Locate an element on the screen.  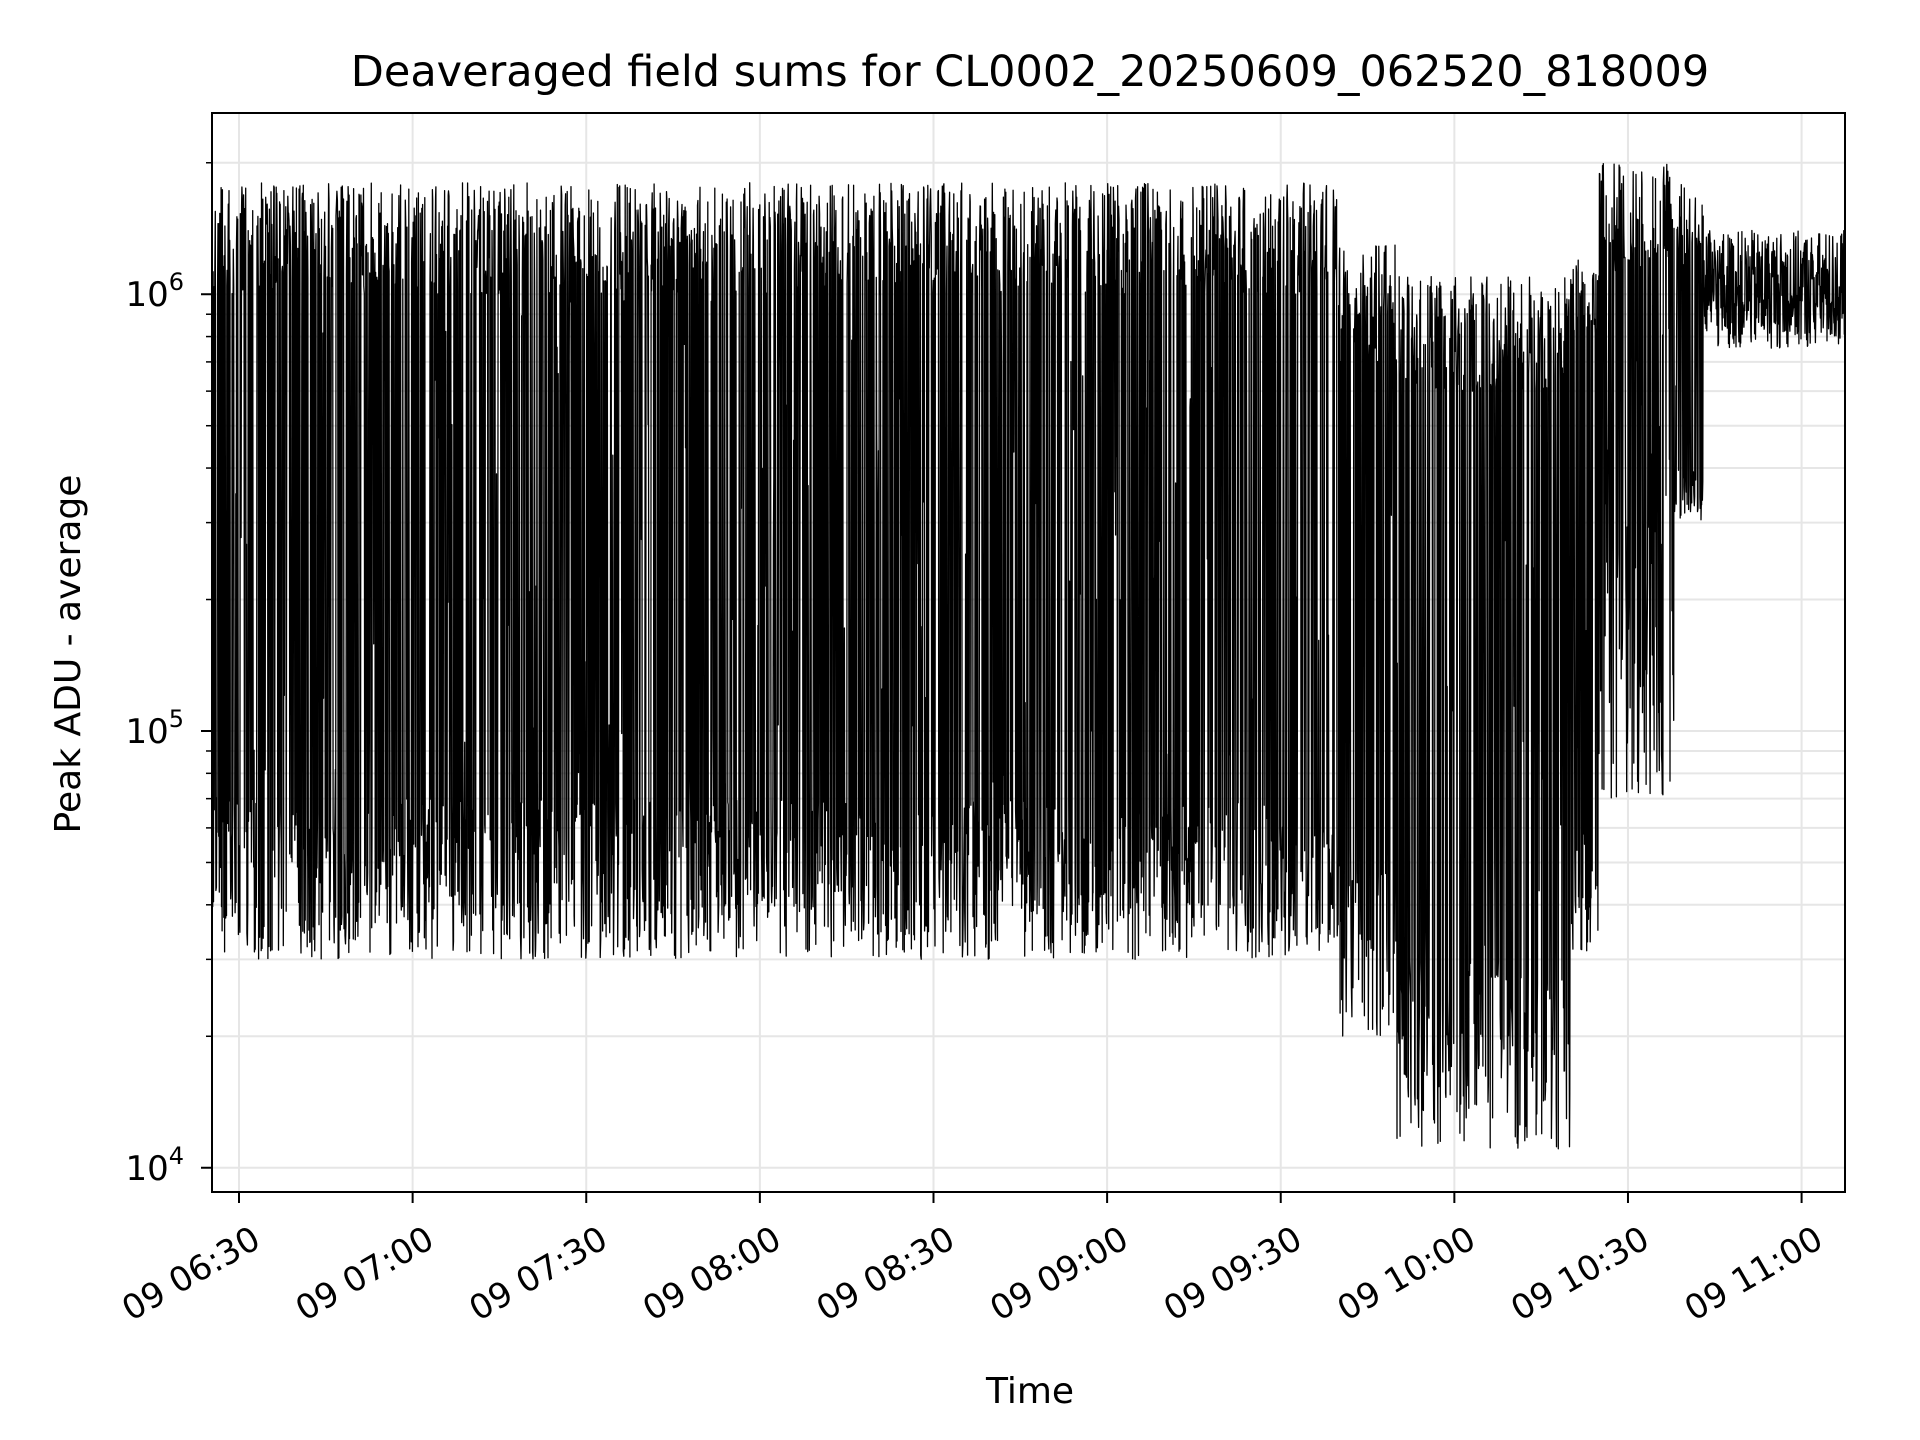
y-tick-exponent: 5 is located at coordinates (176, 719).